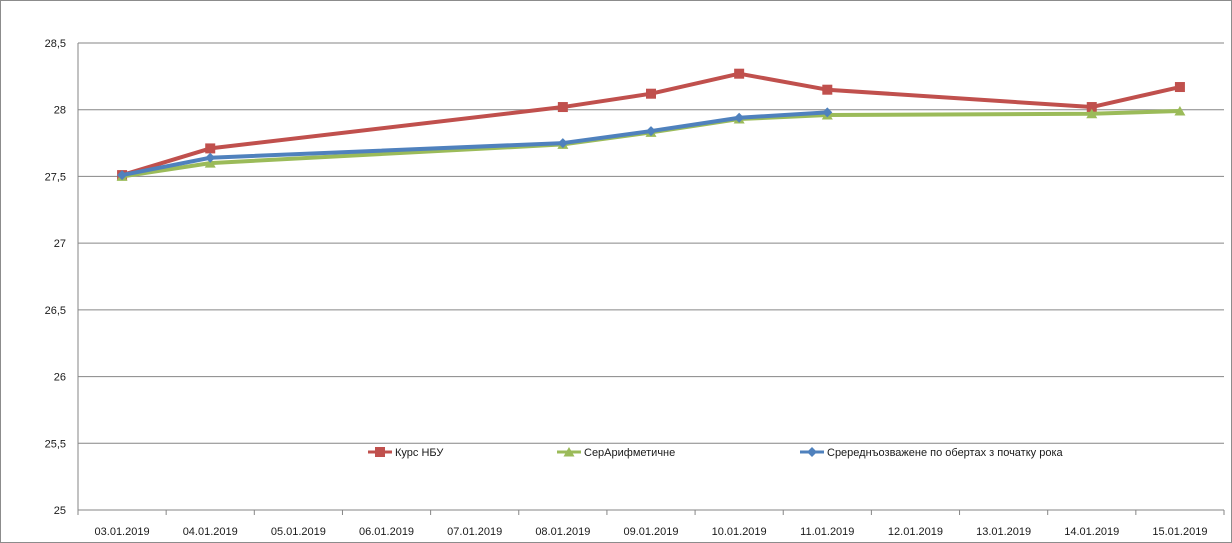  What do you see at coordinates (55, 444) in the screenshot?
I see `y-tick-label: 25,5` at bounding box center [55, 444].